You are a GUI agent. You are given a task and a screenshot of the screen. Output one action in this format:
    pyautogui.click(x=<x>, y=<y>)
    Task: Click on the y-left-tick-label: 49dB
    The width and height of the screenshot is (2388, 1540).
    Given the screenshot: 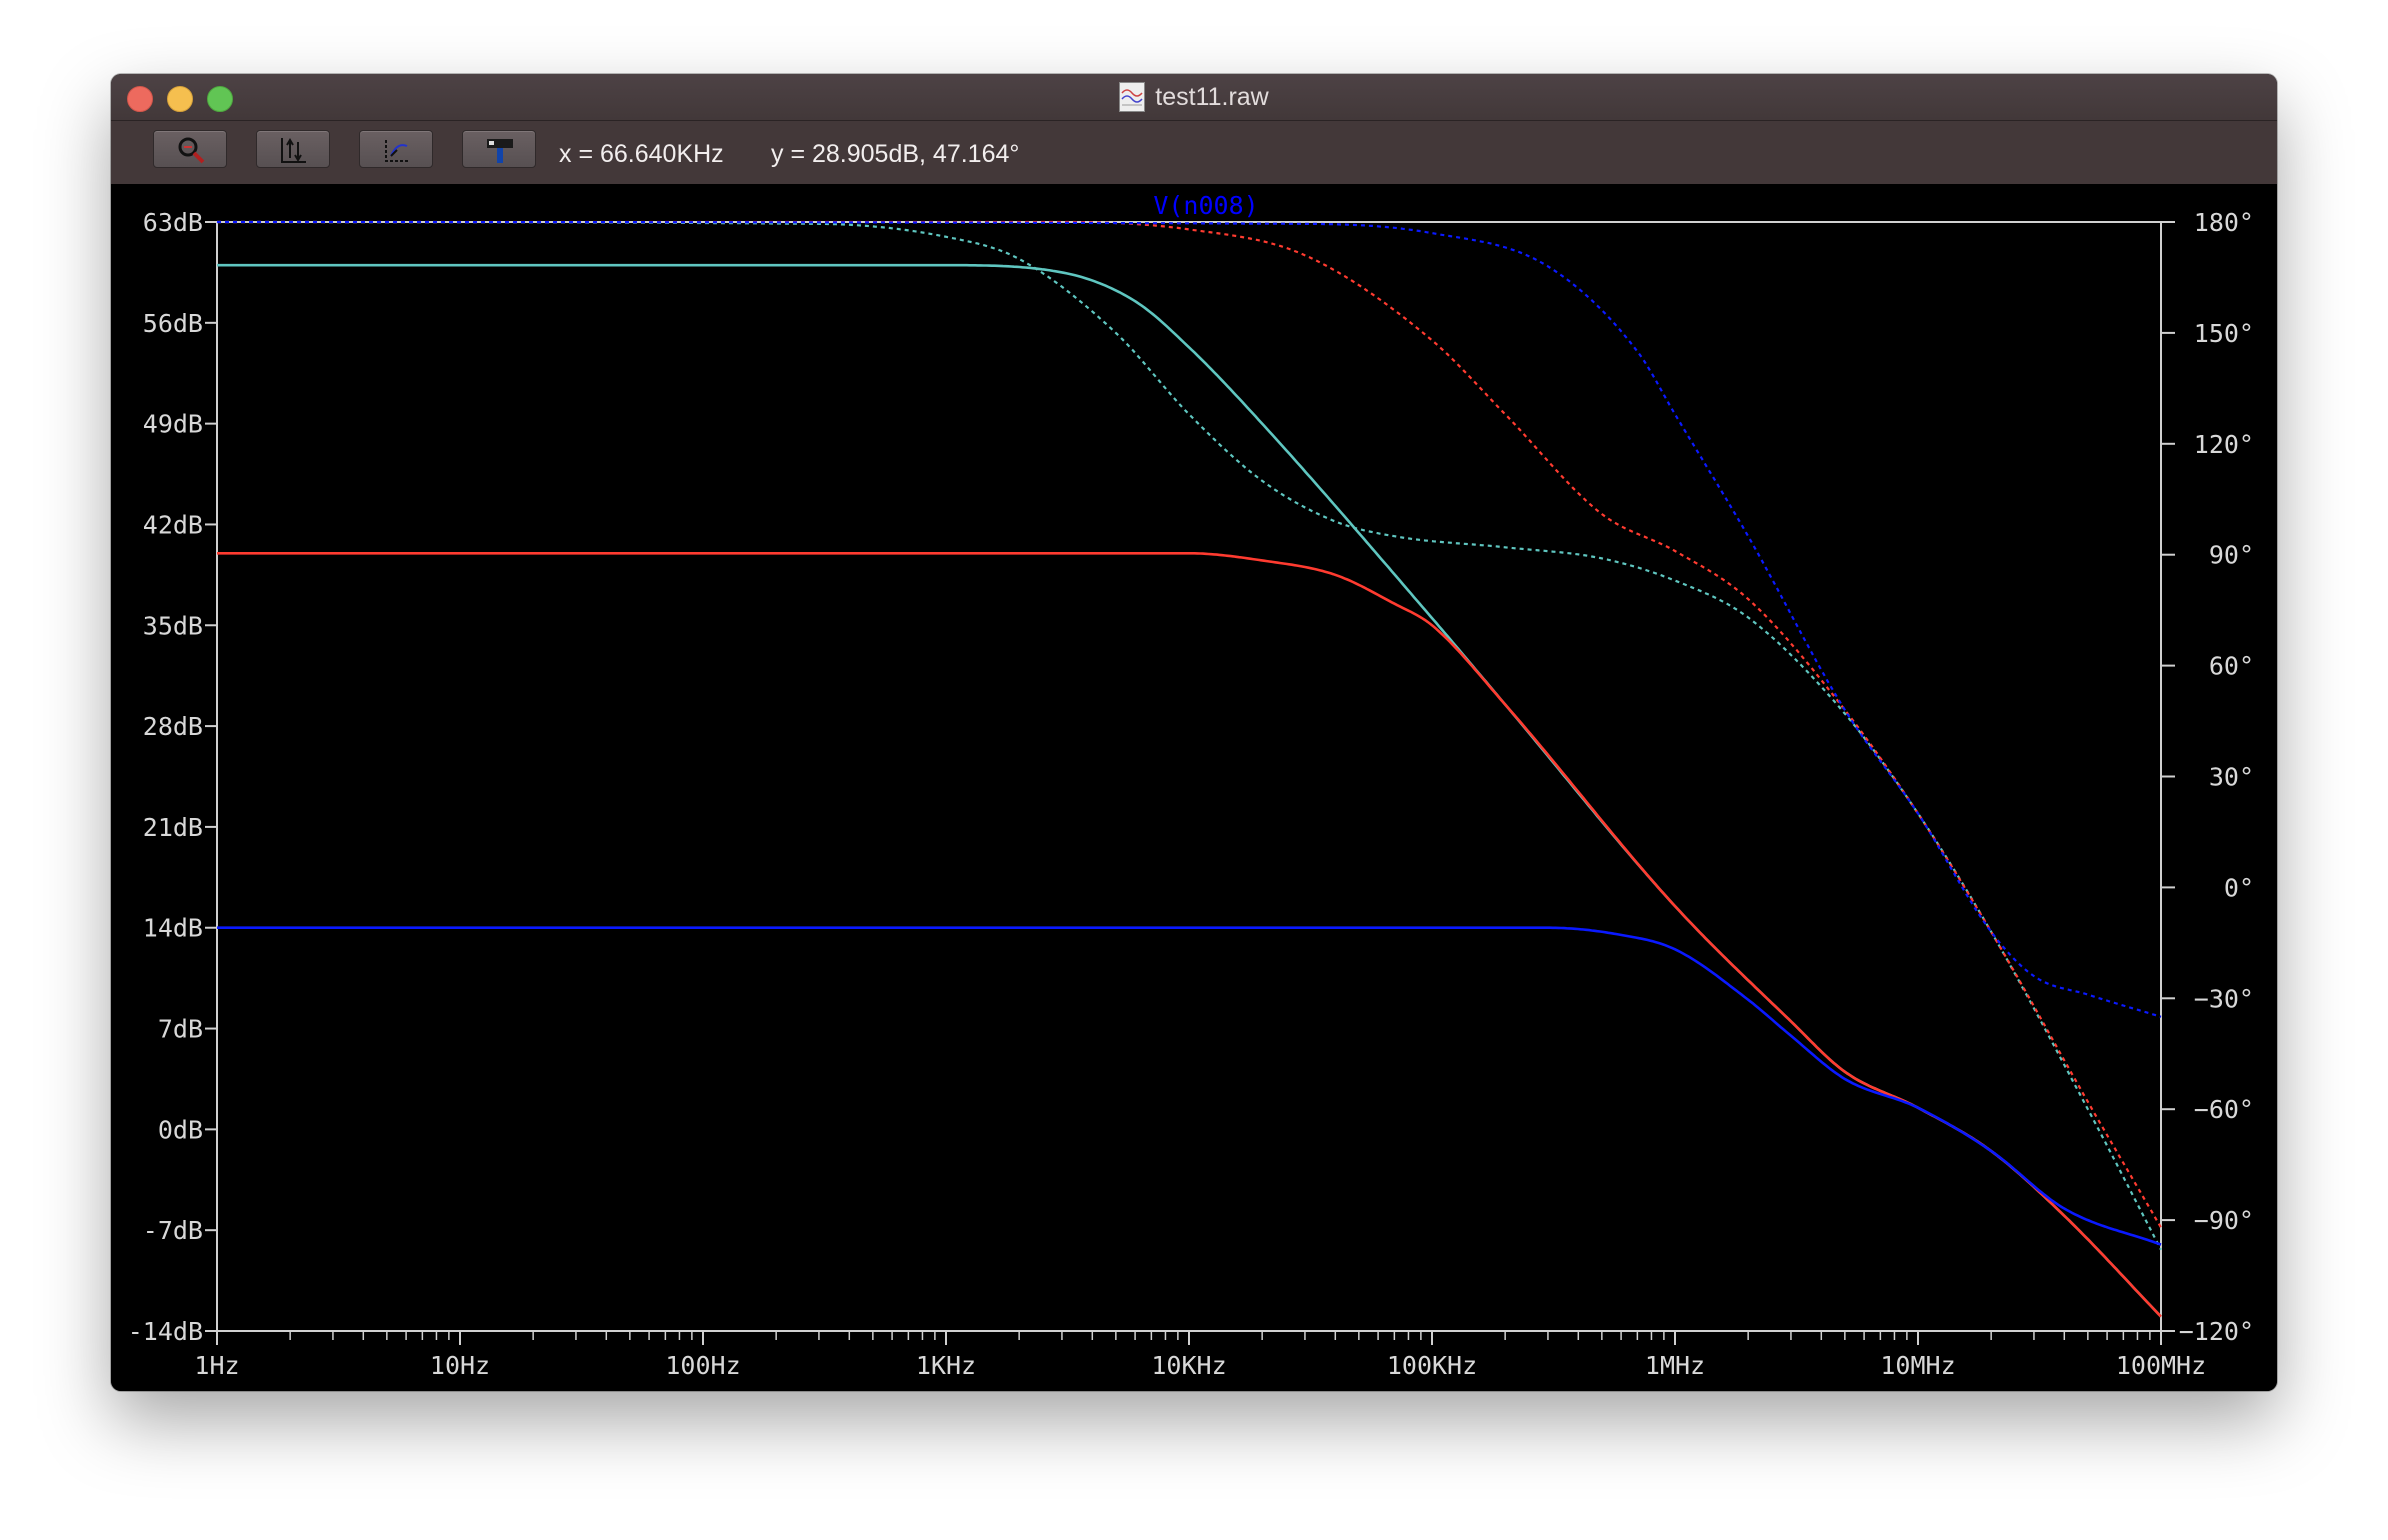 What is the action you would take?
    pyautogui.click(x=173, y=424)
    